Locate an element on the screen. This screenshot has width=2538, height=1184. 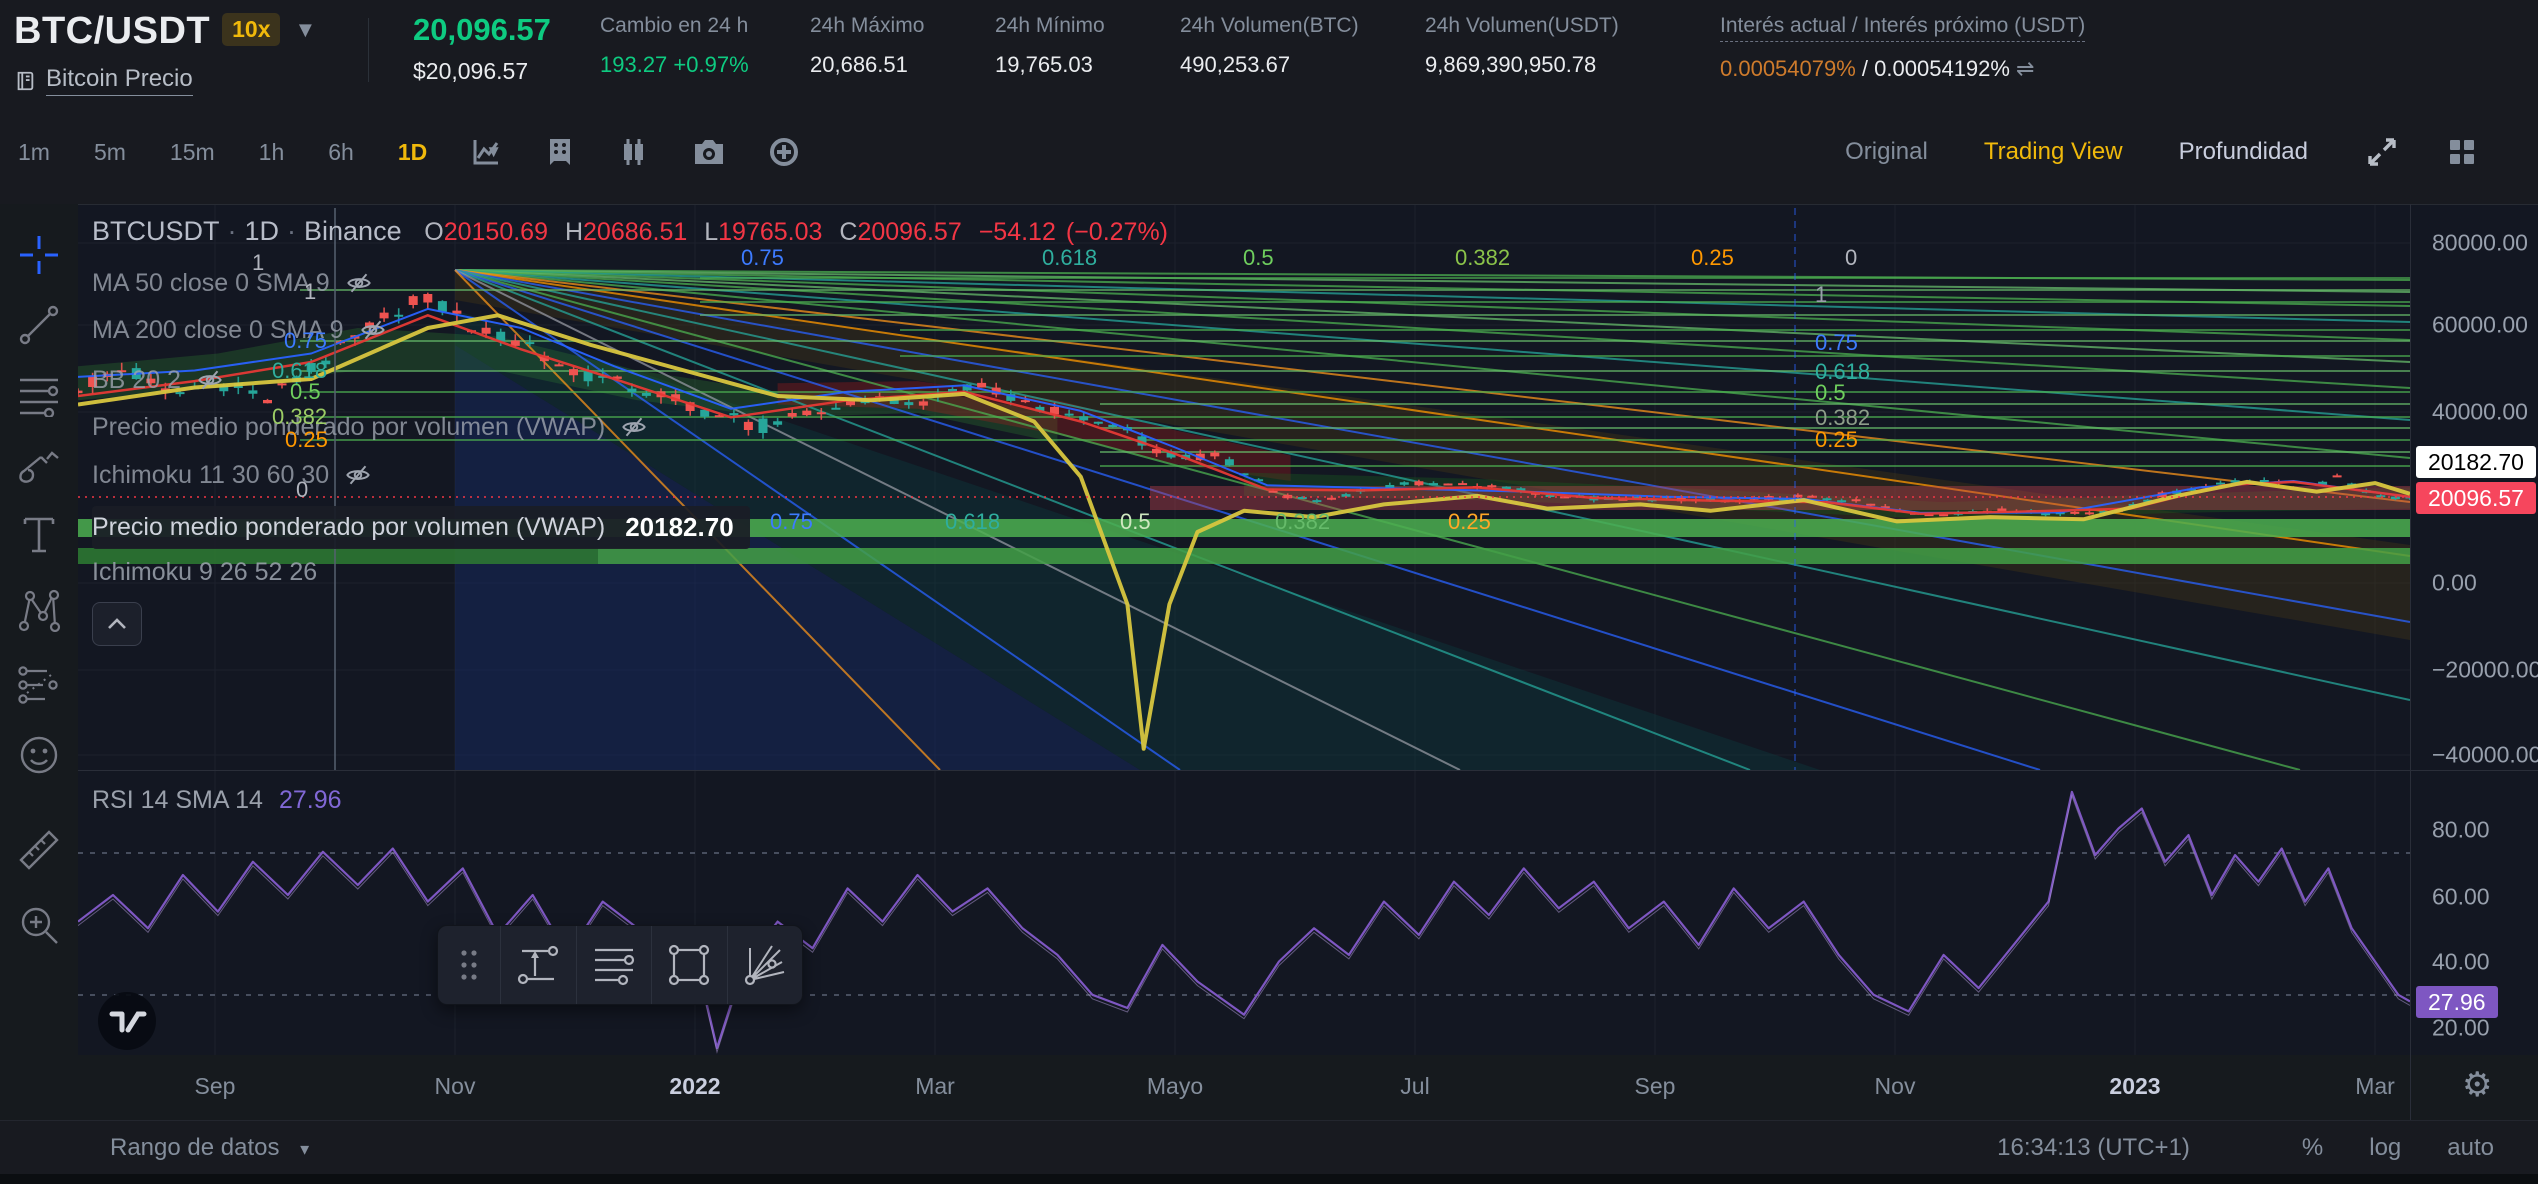
indicator-legend-row: MA 200 close 0 SMA 9 is located at coordinates (240, 330).